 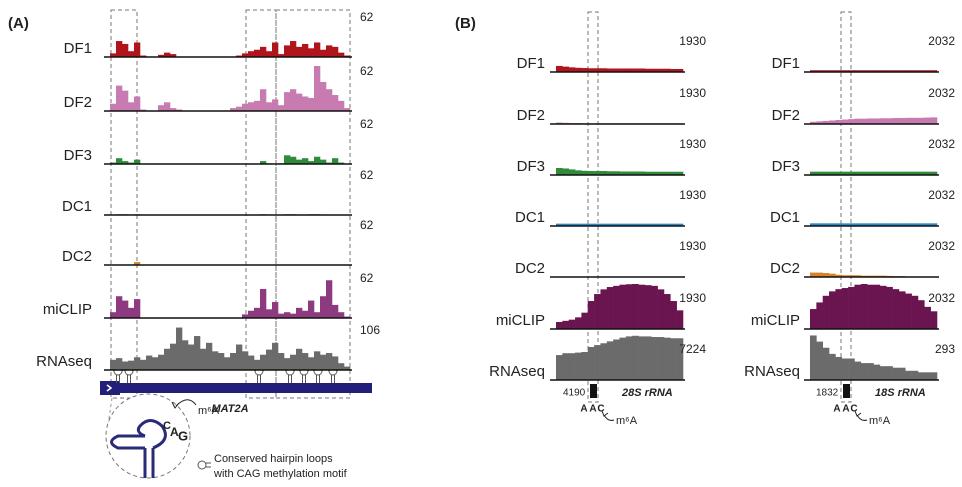 I want to click on motif-letter: A, so click(x=845, y=409).